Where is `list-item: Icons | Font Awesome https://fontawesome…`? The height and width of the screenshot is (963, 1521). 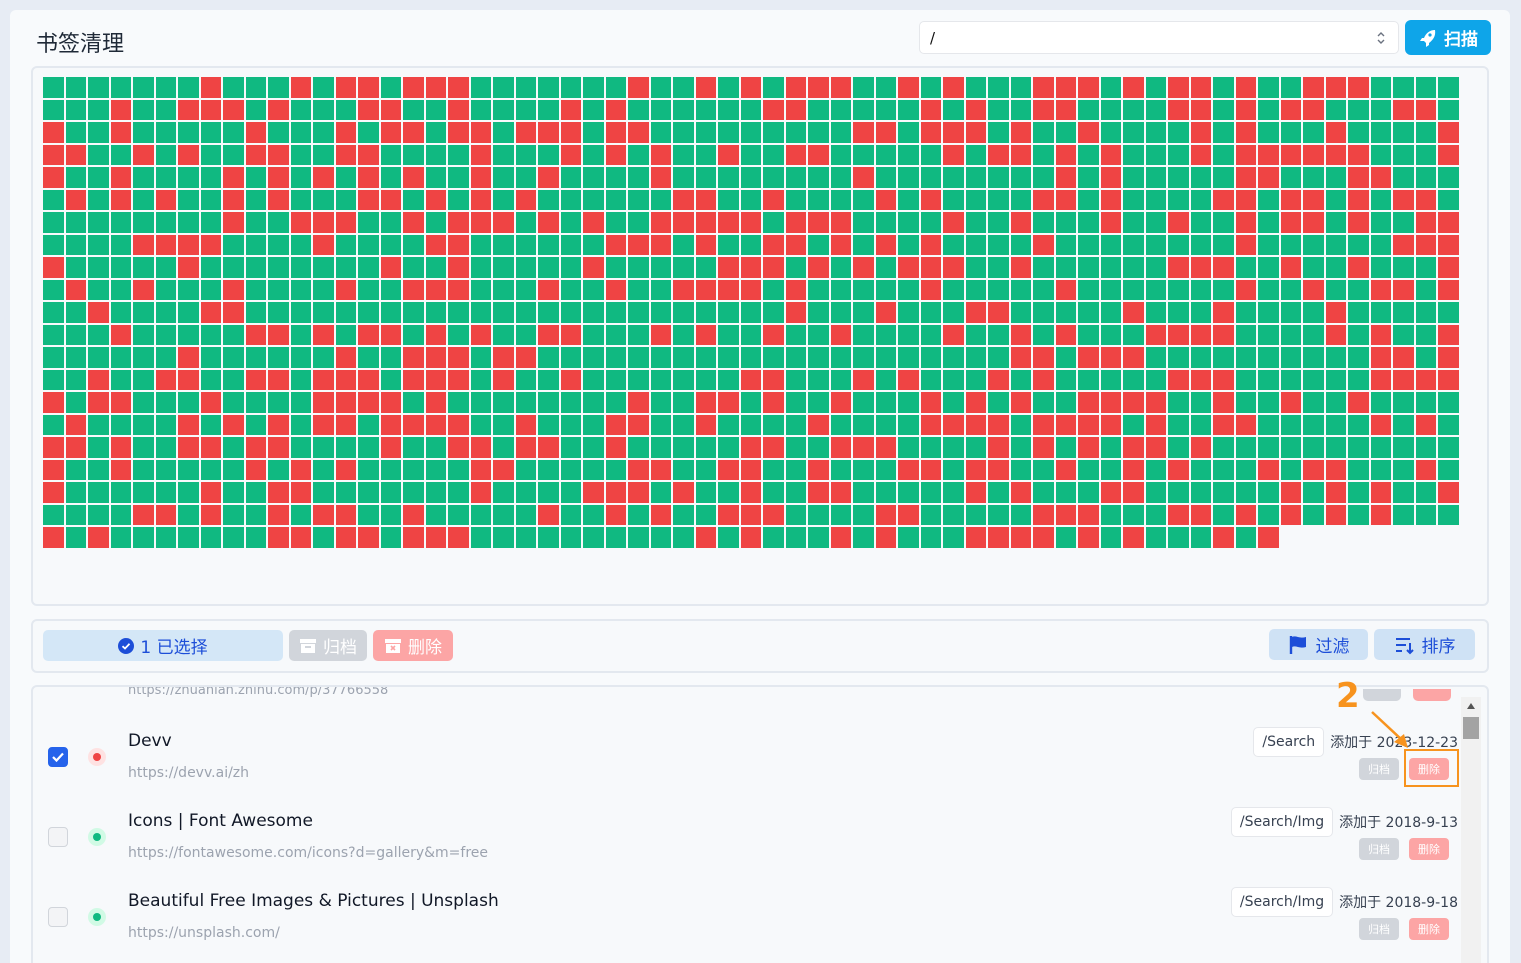
list-item: Icons | Font Awesome https://fontawesome… is located at coordinates (747, 837).